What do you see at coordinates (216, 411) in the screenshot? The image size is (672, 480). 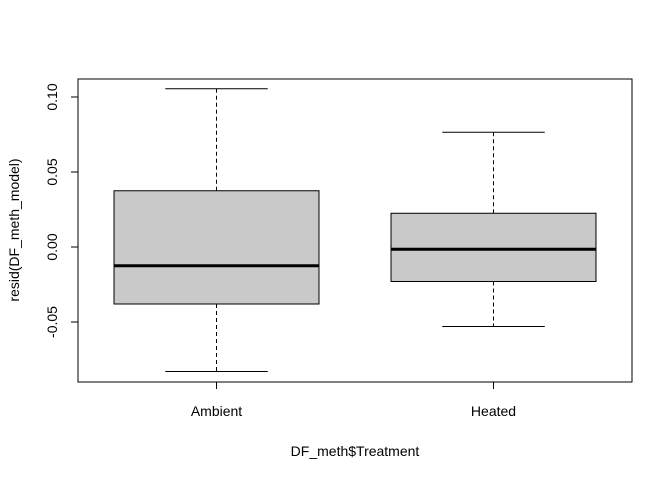 I see `x-tick-label: Ambient` at bounding box center [216, 411].